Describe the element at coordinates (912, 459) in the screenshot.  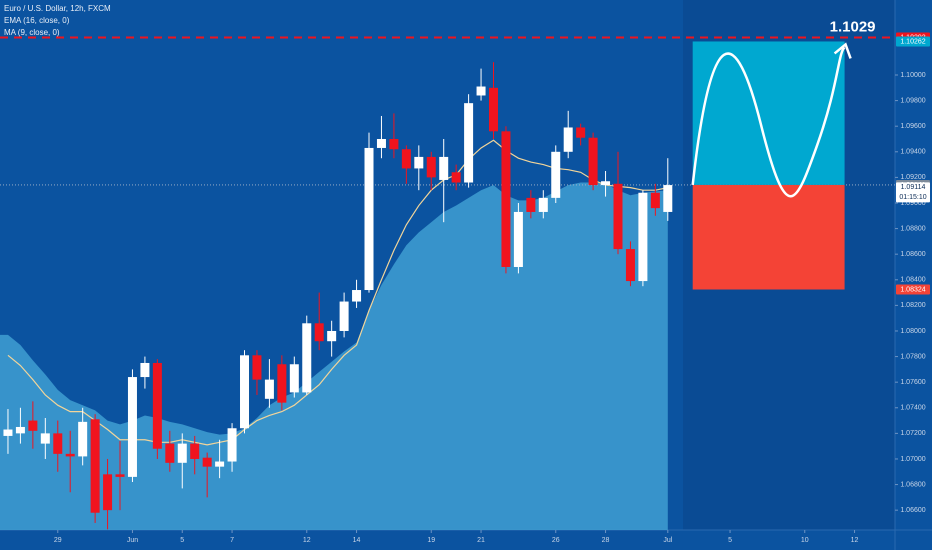
I see `y-tick-label: 1.07000` at that location.